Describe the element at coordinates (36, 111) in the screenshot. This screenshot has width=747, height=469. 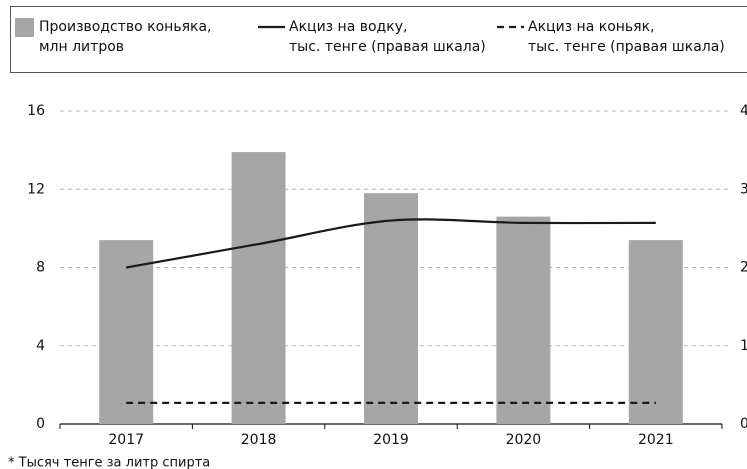
I see `y-tick-label: 16` at that location.